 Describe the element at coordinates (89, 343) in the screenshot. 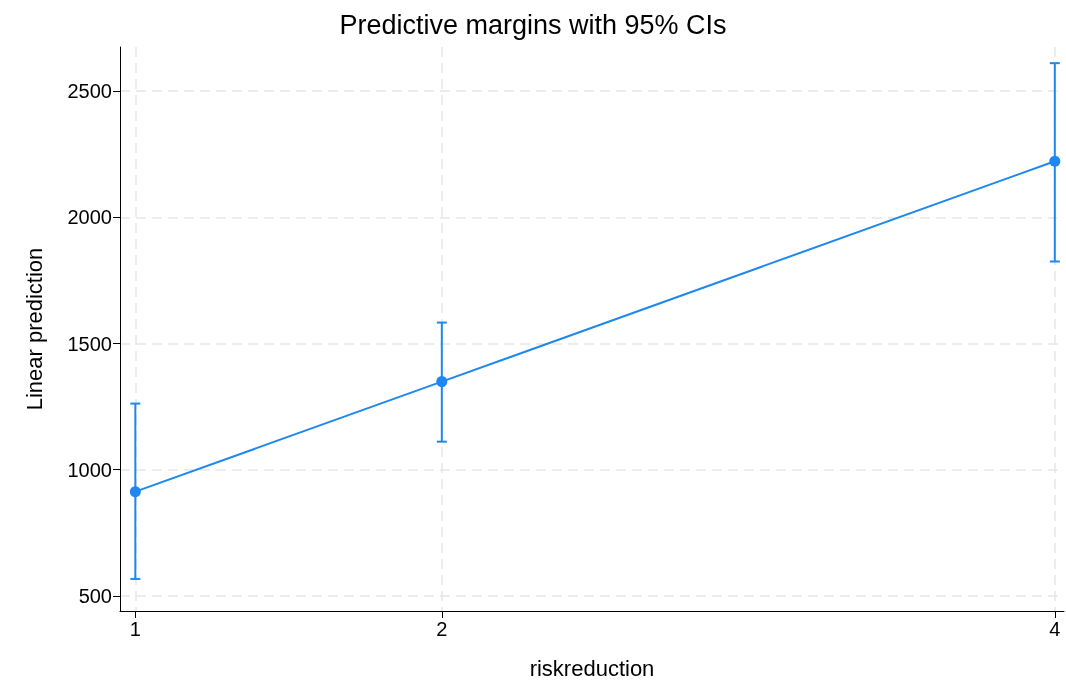

I see `y-tick-label: 1500` at that location.